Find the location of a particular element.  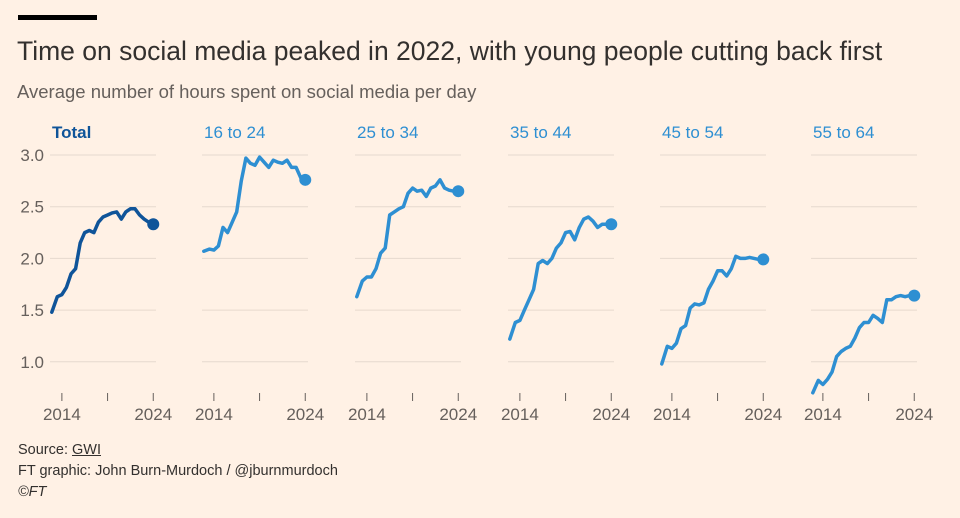

source-label: Source: is located at coordinates (45, 450).